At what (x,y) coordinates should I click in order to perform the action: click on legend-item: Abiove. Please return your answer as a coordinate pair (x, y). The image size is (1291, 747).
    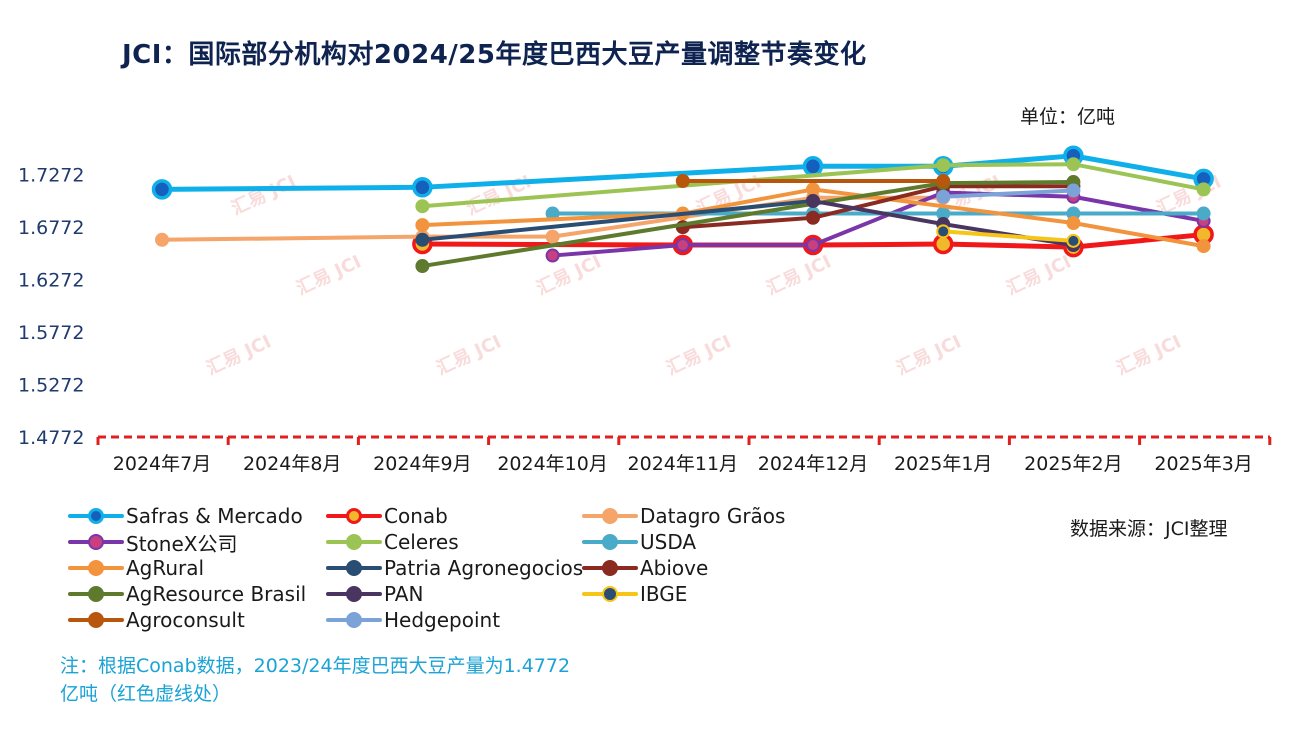
    Looking at the image, I should click on (645, 568).